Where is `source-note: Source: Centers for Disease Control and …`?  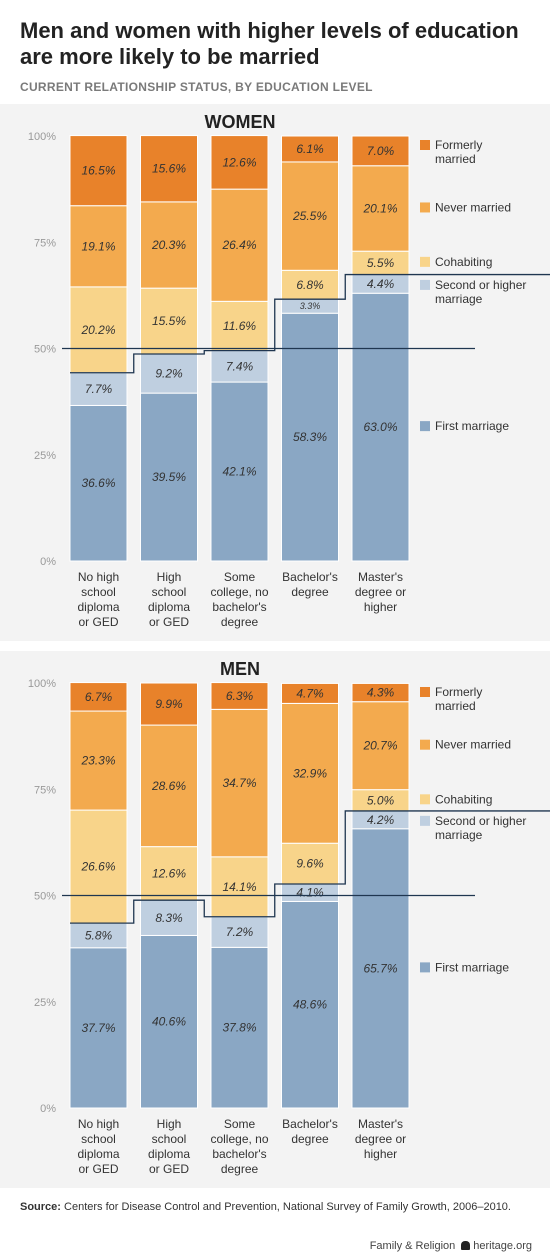
source-note: Source: Centers for Disease Control and … is located at coordinates (265, 1207).